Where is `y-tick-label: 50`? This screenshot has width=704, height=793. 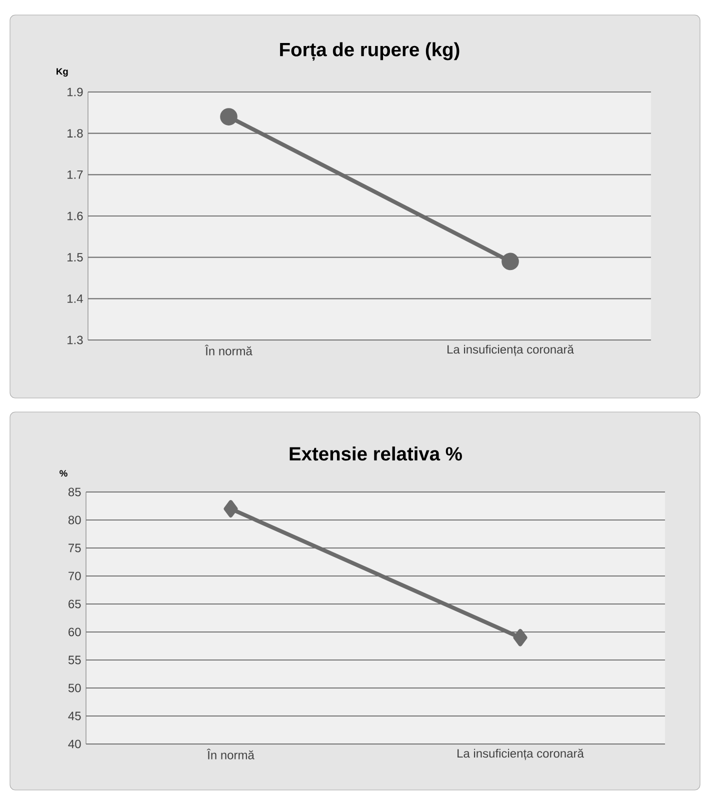
y-tick-label: 50 is located at coordinates (74, 688).